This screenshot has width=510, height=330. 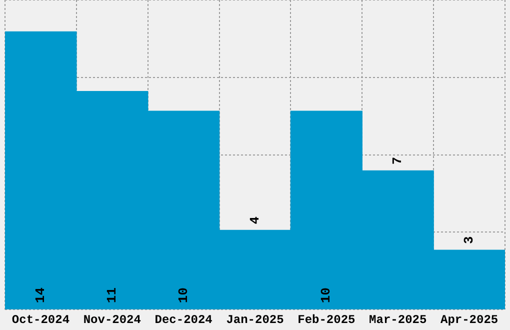 I want to click on x-tick-label: Mar-2025, so click(x=398, y=319).